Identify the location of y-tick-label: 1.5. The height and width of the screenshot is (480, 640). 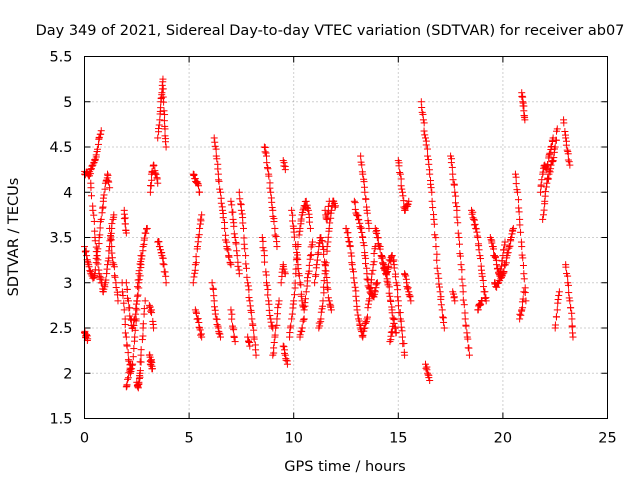
(60, 420).